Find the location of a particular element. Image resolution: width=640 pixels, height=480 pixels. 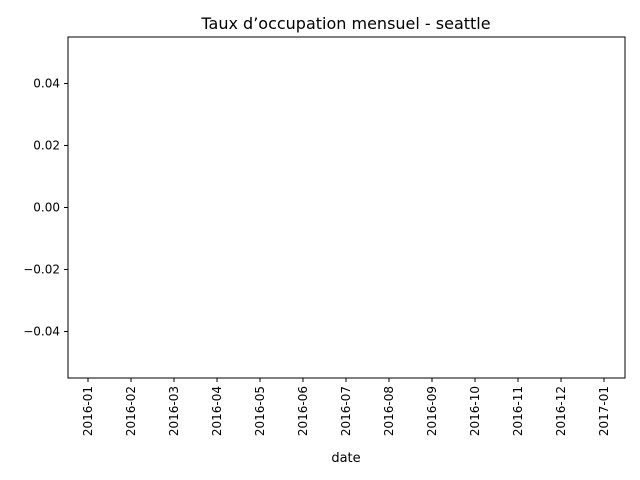

x-tick-label: 2016-07 is located at coordinates (346, 411).